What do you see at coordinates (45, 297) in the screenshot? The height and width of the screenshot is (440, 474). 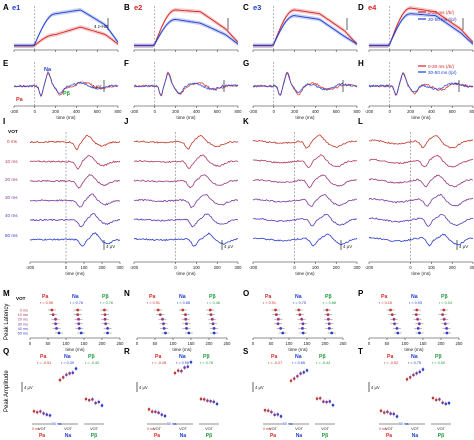 I see `lat-comp-0-0: Pa` at bounding box center [45, 297].